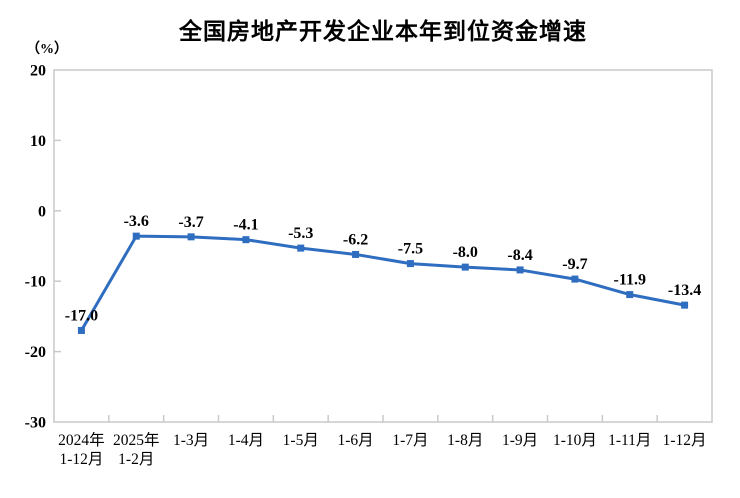 The width and height of the screenshot is (740, 498). What do you see at coordinates (574, 264) in the screenshot?
I see `data-point-label: -9.7` at bounding box center [574, 264].